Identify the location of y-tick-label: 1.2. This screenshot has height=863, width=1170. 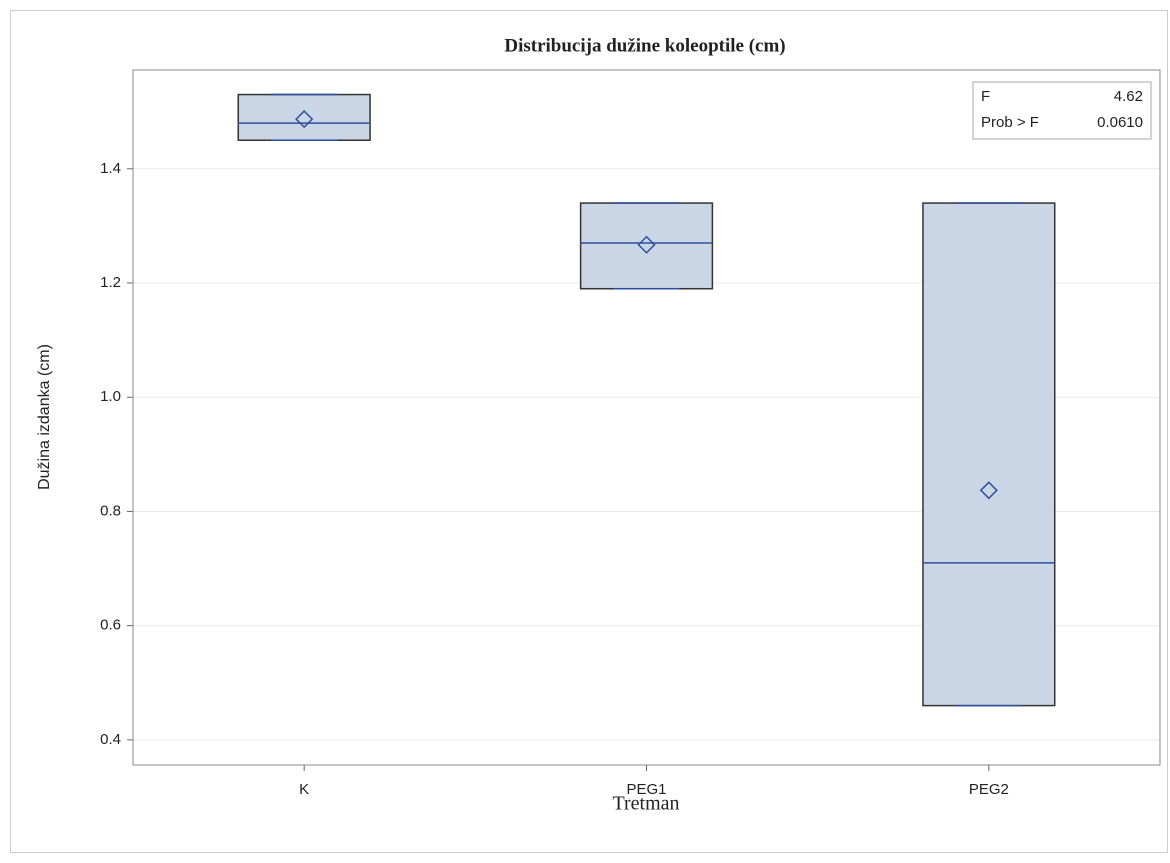
(110, 282).